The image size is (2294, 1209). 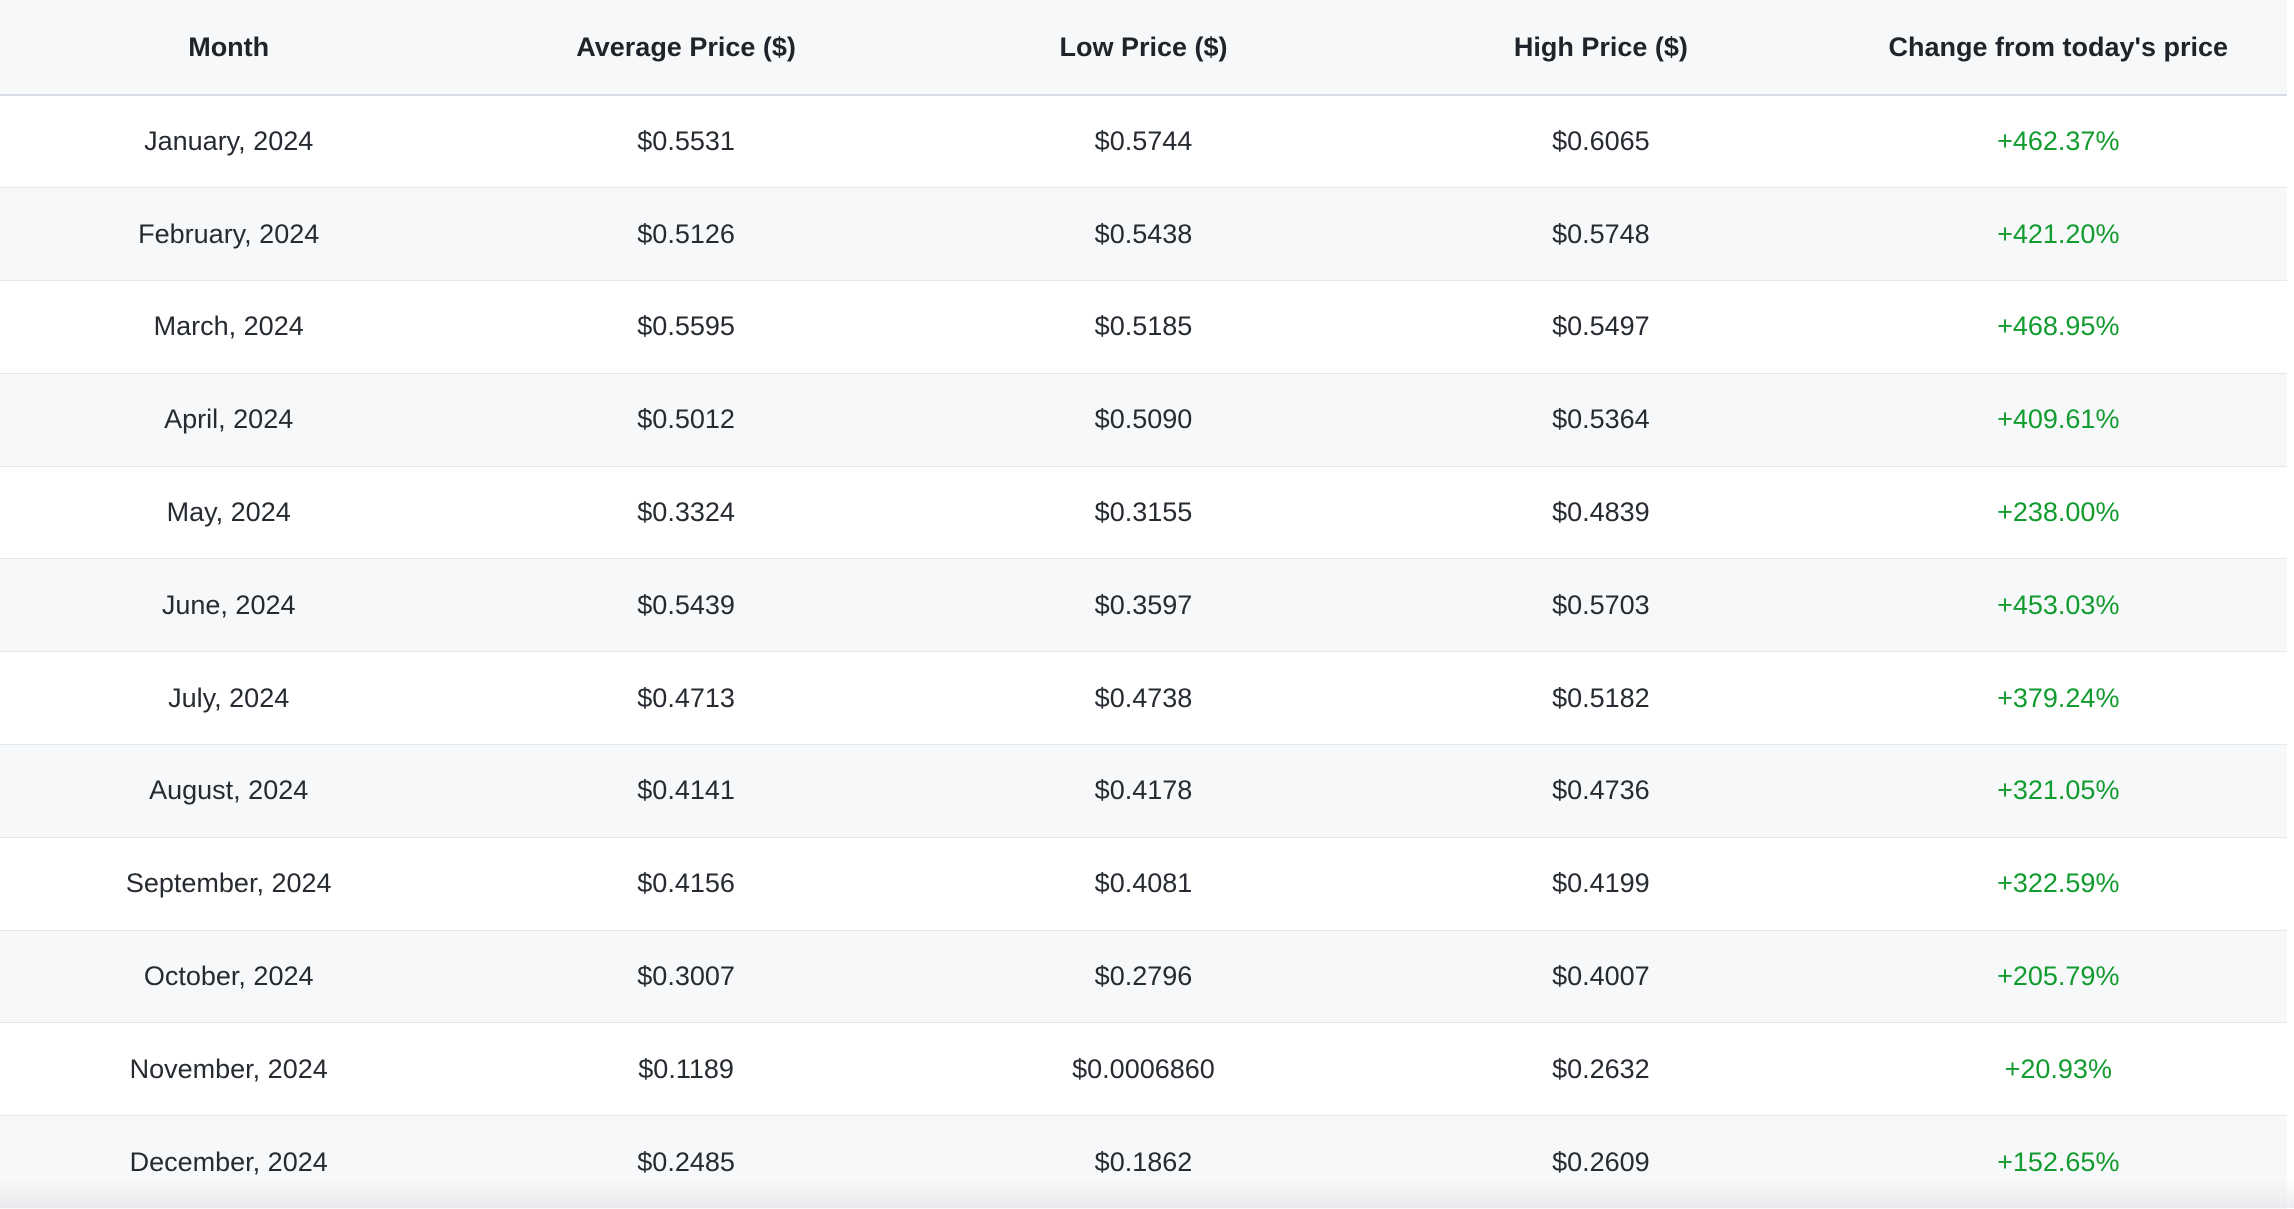 I want to click on cell-month: February, 2024, so click(x=229, y=234).